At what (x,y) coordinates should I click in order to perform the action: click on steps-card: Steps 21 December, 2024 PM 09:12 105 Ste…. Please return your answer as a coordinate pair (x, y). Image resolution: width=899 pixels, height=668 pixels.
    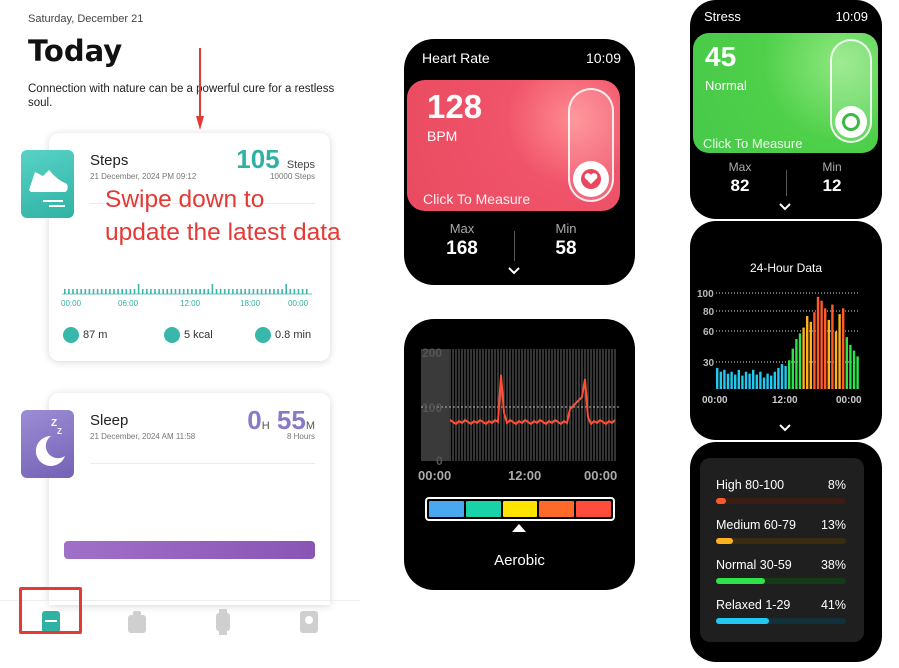
    Looking at the image, I should click on (189, 247).